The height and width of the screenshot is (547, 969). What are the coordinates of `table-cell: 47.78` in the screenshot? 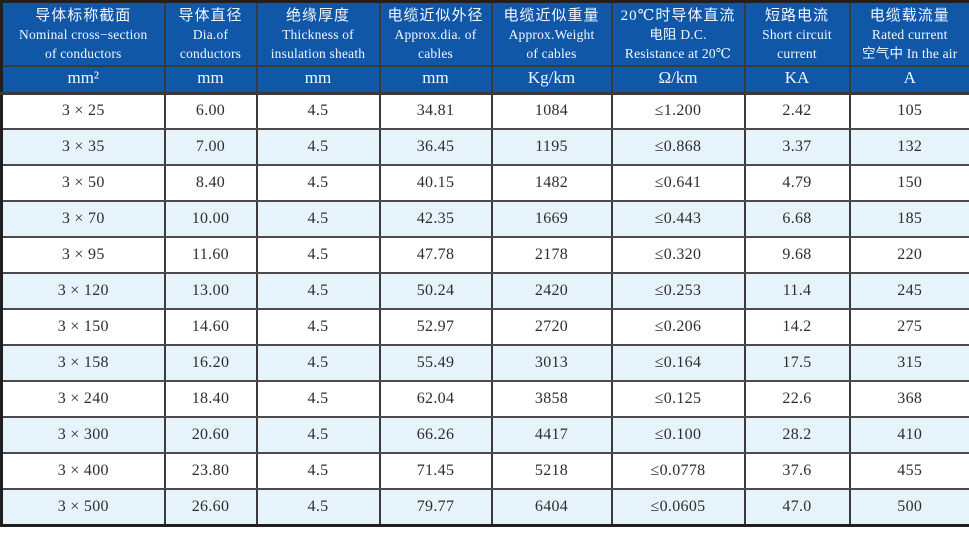 It's located at (435, 255).